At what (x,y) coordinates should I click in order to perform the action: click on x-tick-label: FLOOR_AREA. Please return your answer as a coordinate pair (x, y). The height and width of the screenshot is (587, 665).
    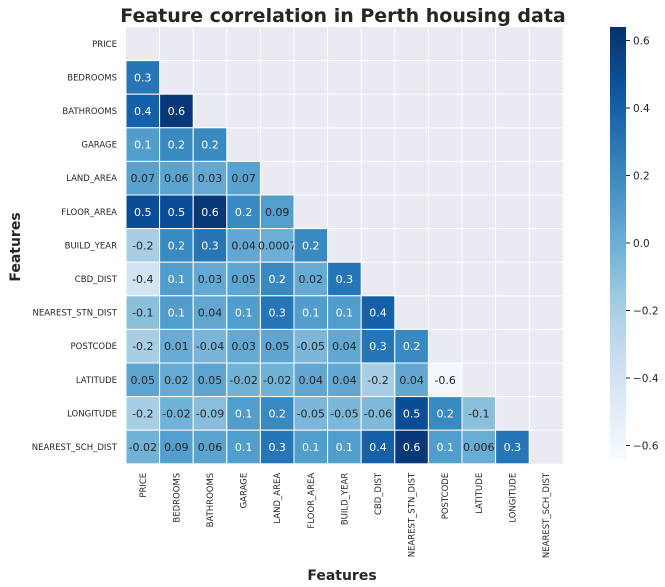
    Looking at the image, I should click on (312, 501).